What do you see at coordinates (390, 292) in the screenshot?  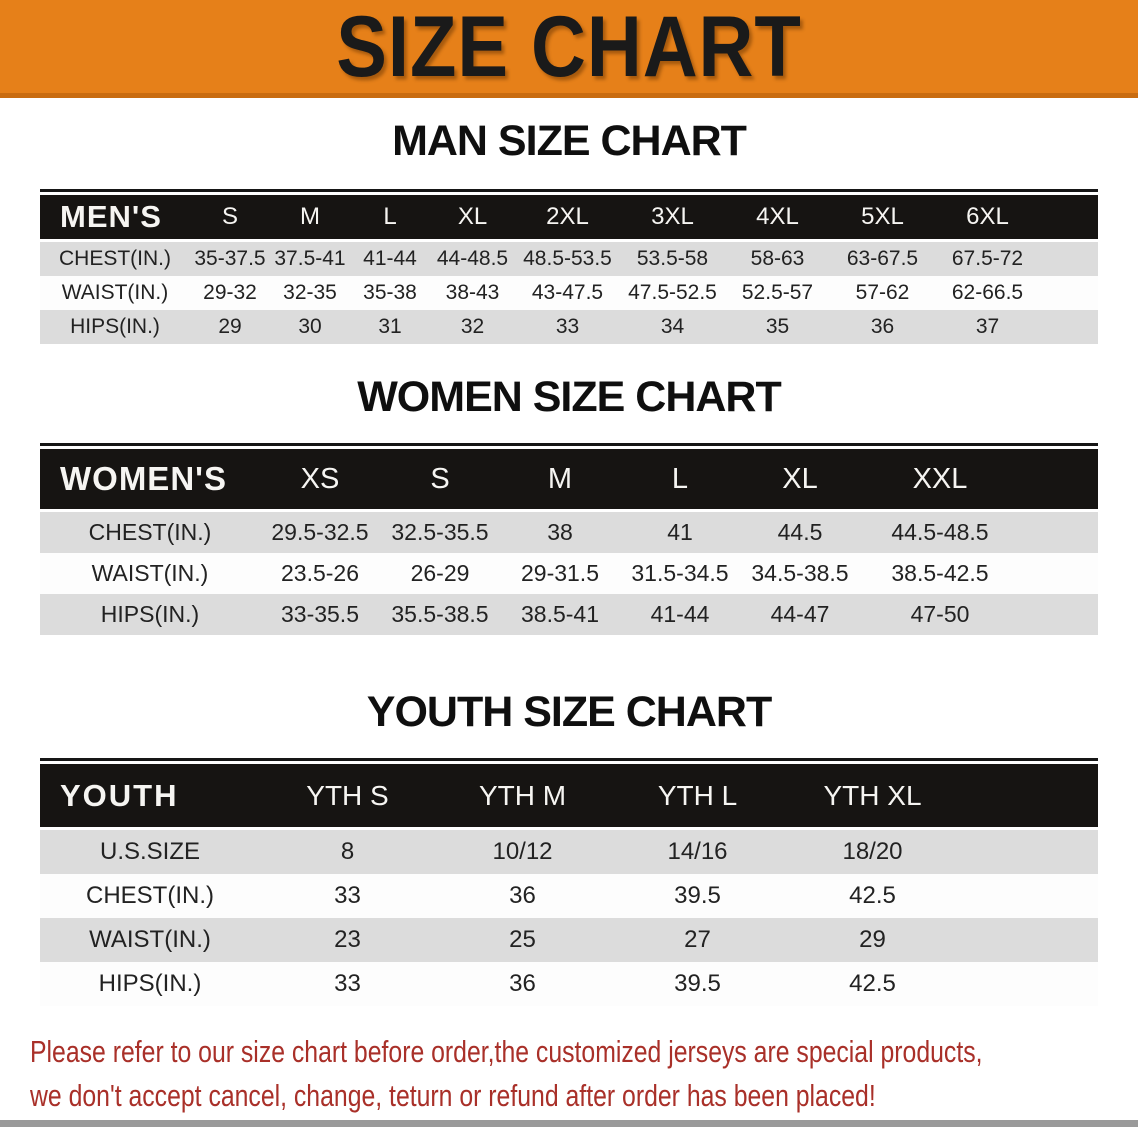 I see `size-value: 35-38` at bounding box center [390, 292].